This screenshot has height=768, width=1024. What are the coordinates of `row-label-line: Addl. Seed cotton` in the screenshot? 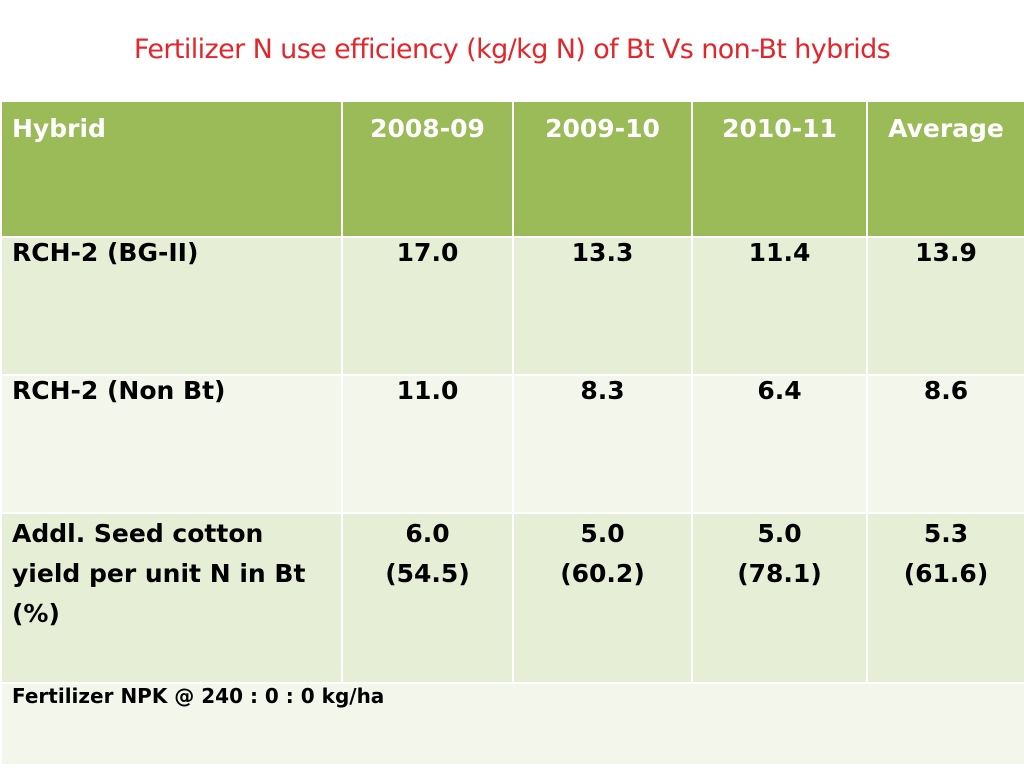 It's located at (138, 533).